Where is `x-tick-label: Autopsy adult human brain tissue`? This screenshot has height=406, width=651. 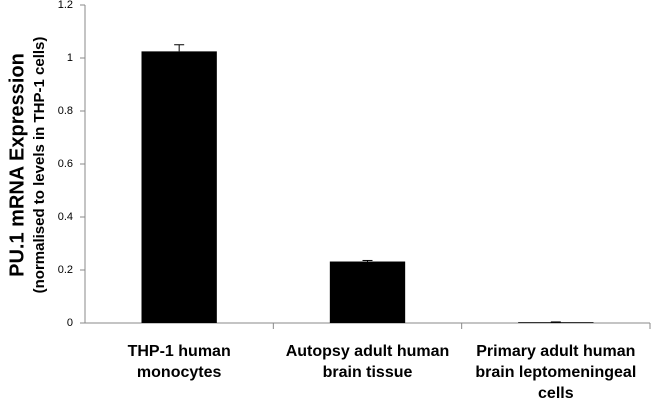
x-tick-label: Autopsy adult human brain tissue is located at coordinates (367, 362).